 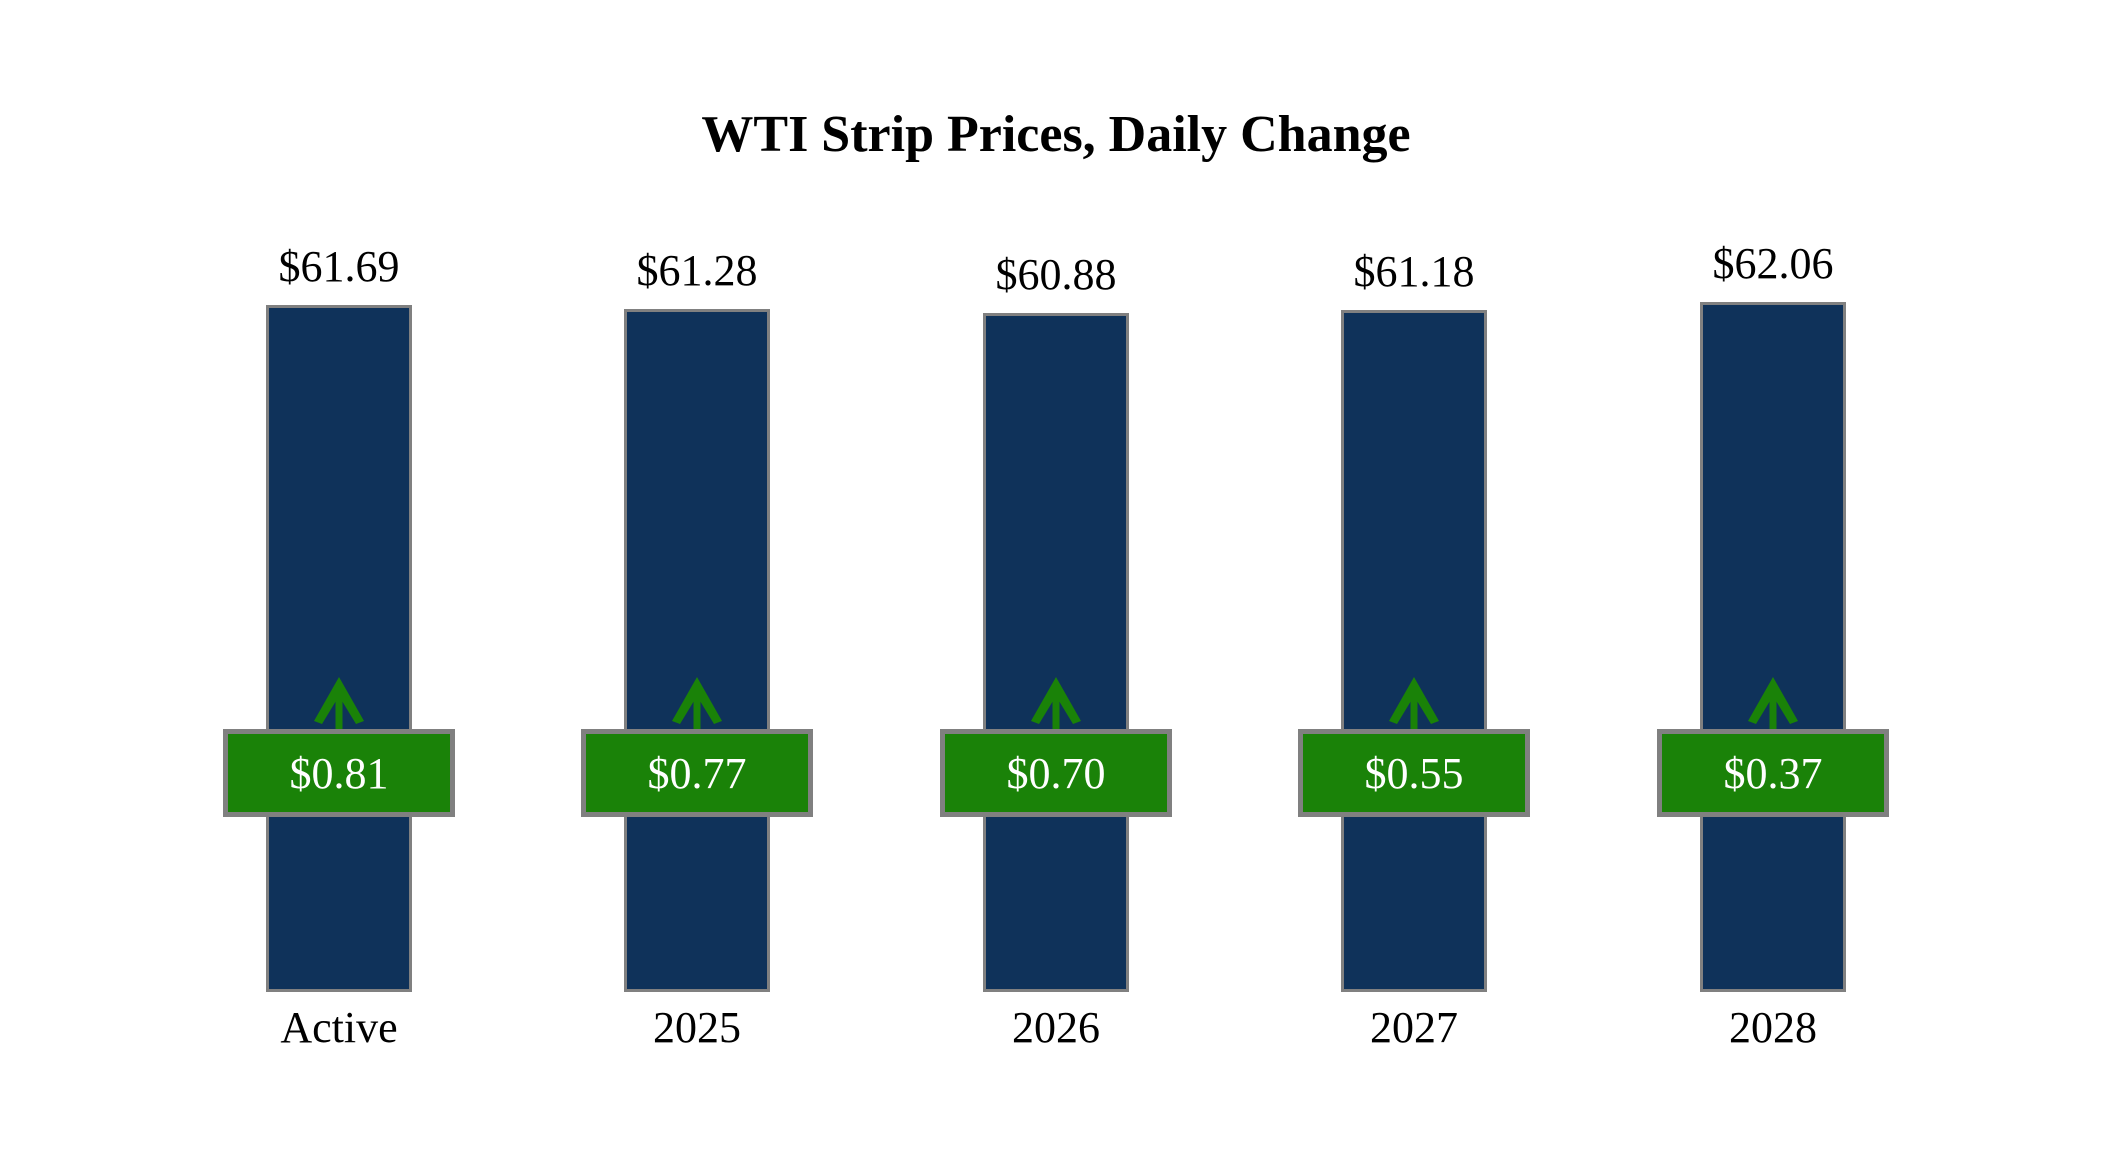 What do you see at coordinates (1773, 263) in the screenshot?
I see `price-label: $62.06` at bounding box center [1773, 263].